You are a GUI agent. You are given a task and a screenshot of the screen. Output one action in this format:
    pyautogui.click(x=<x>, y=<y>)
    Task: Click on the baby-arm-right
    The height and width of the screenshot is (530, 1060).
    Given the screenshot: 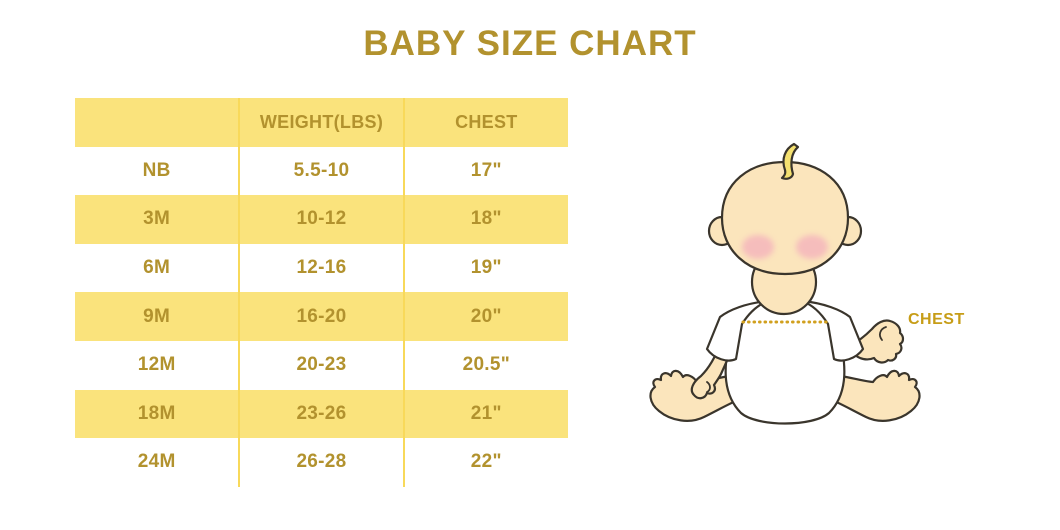 What is the action you would take?
    pyautogui.click(x=877, y=341)
    